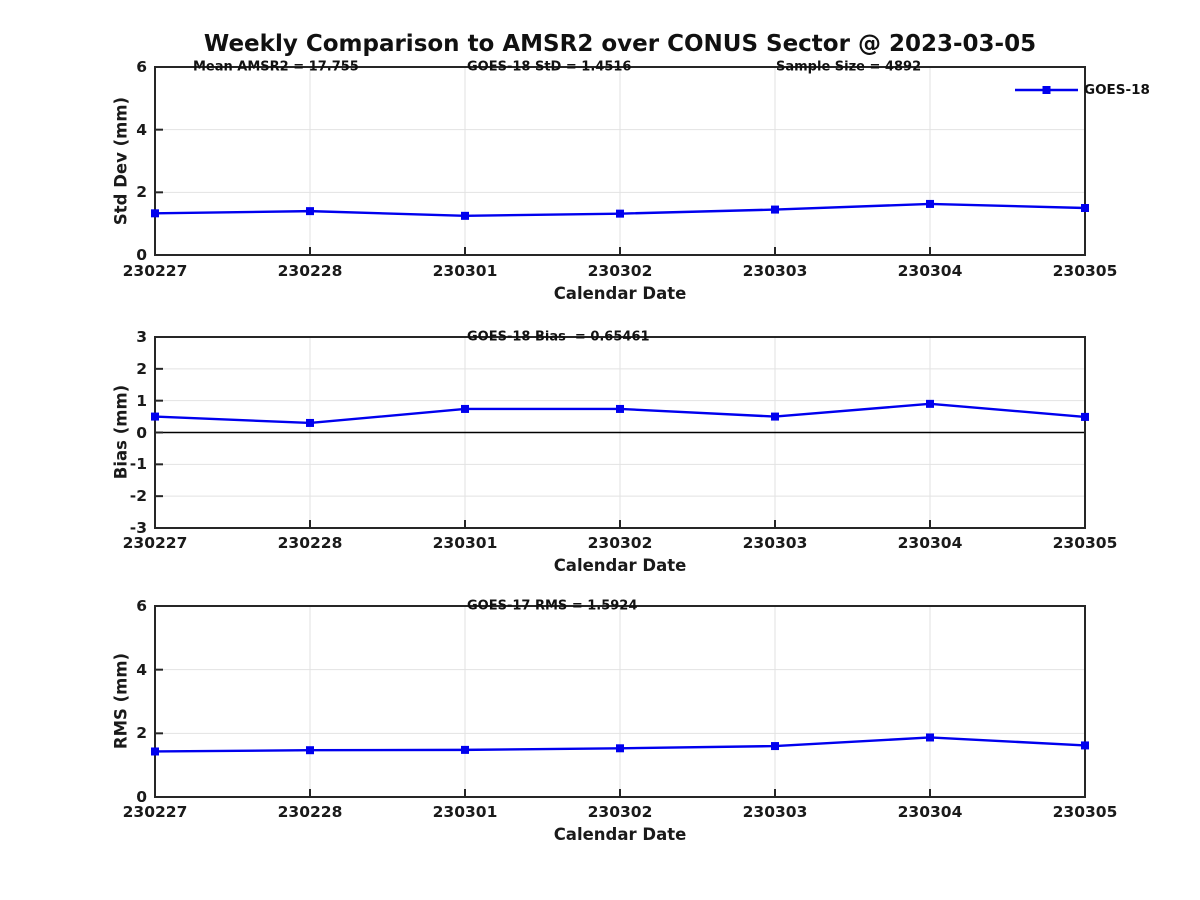  I want to click on rms-x-axis-label: Calendar Date, so click(620, 834).